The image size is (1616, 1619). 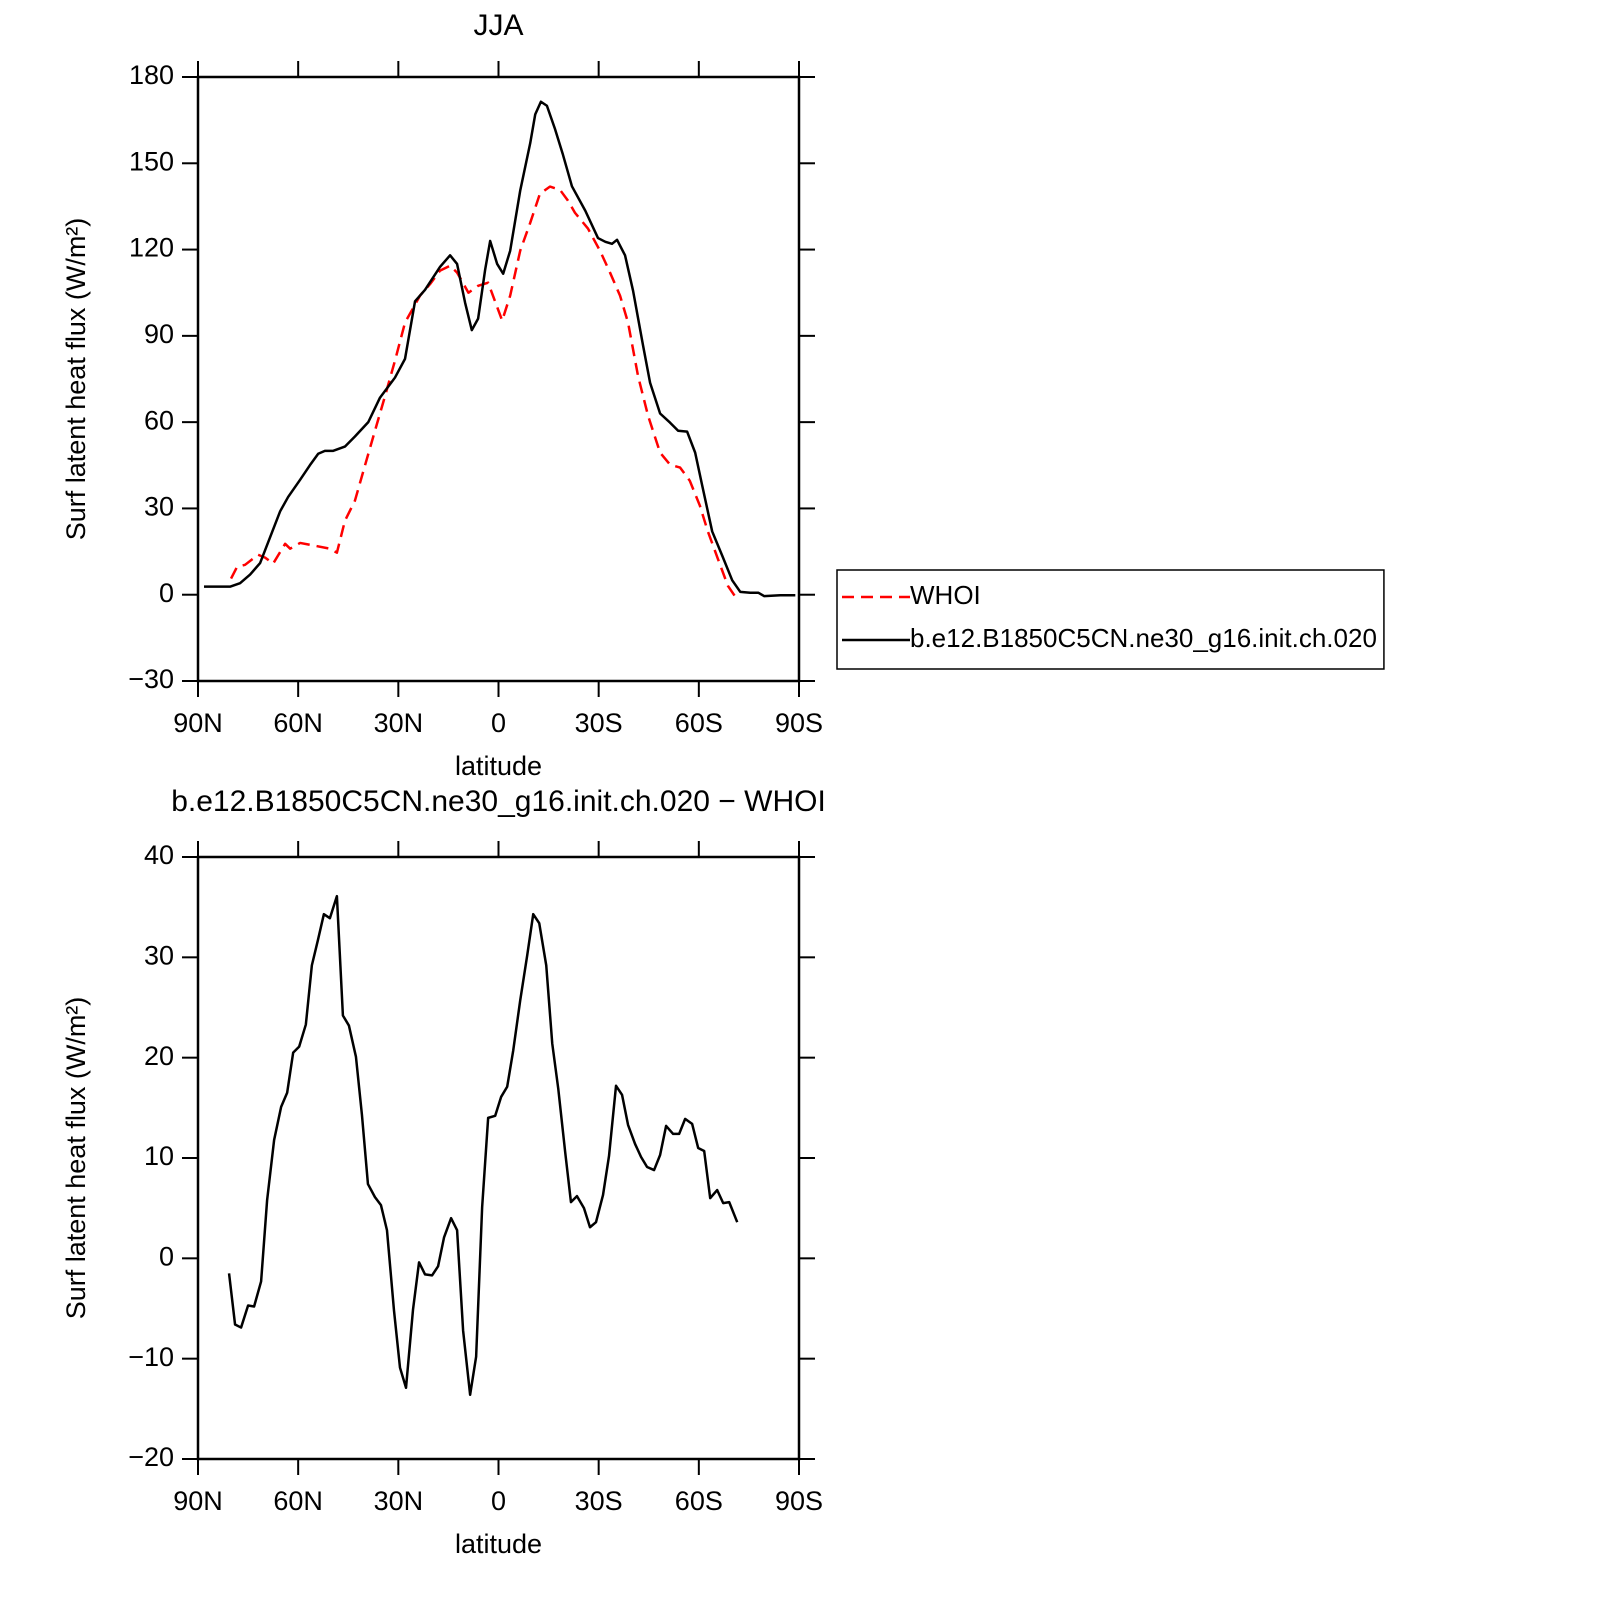 What do you see at coordinates (945, 595) in the screenshot?
I see `legend-label: WHOI` at bounding box center [945, 595].